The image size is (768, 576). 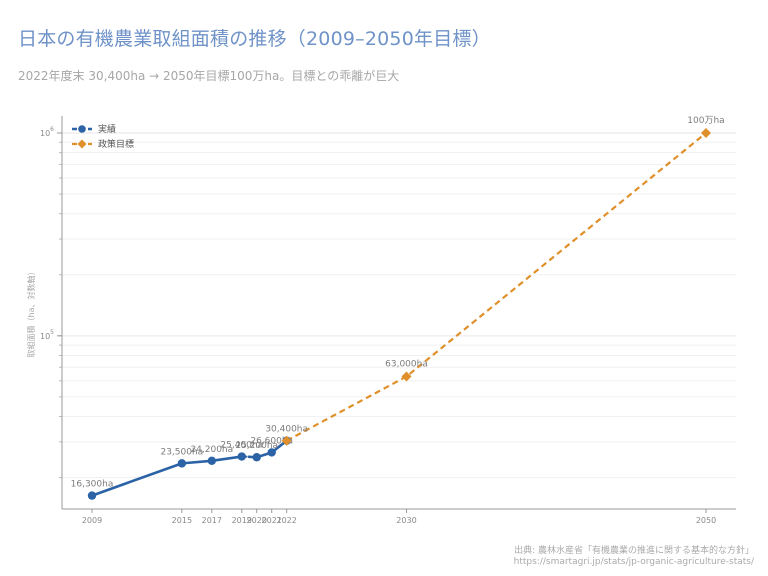 I want to click on x-tick-label: 2022, so click(x=287, y=520).